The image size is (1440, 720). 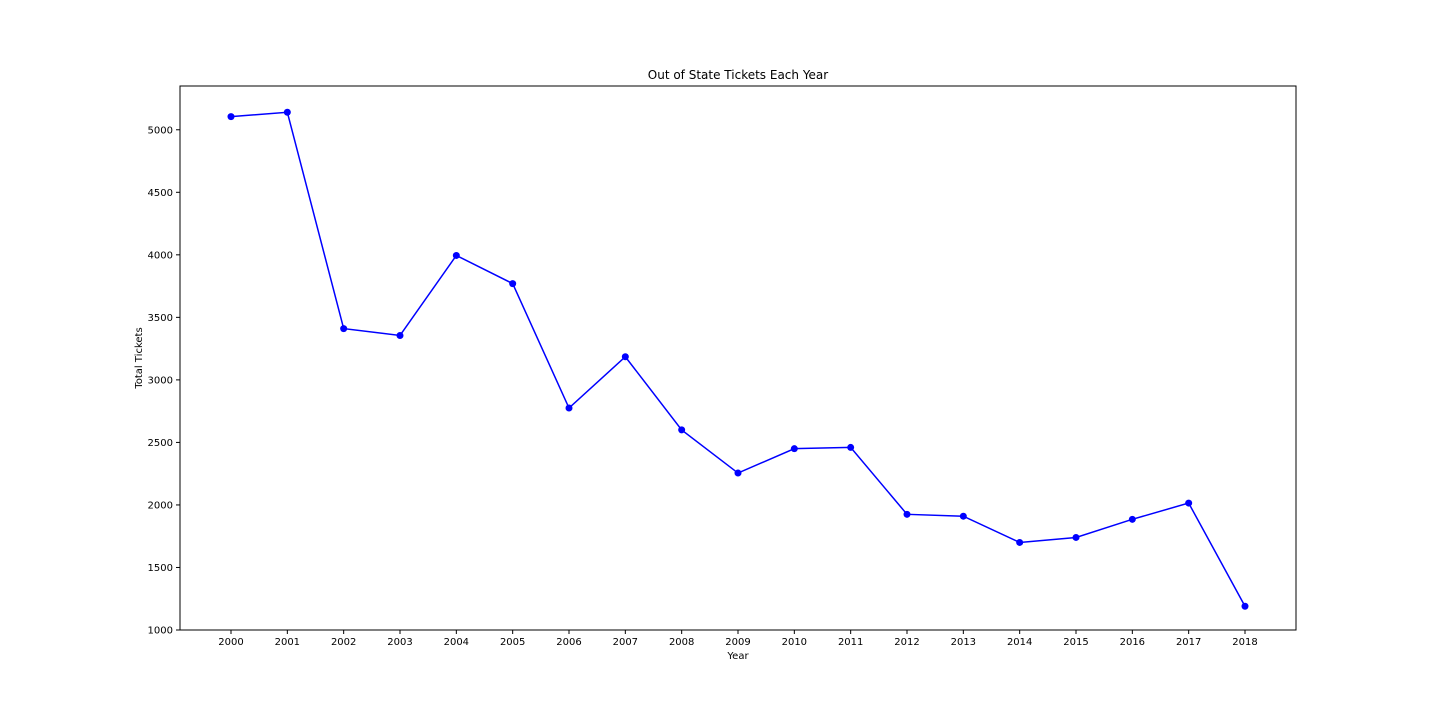 What do you see at coordinates (160, 255) in the screenshot?
I see `y-tick-label: 4000` at bounding box center [160, 255].